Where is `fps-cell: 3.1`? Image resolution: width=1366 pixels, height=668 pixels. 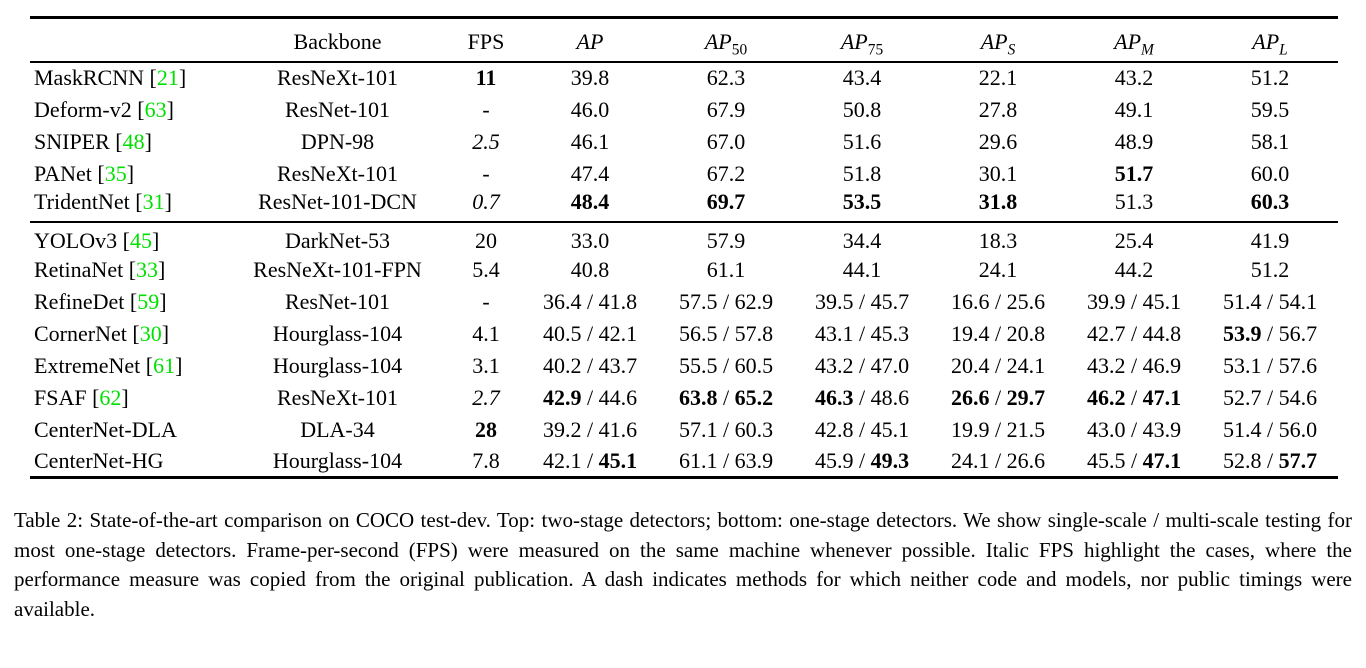 fps-cell: 3.1 is located at coordinates (486, 366).